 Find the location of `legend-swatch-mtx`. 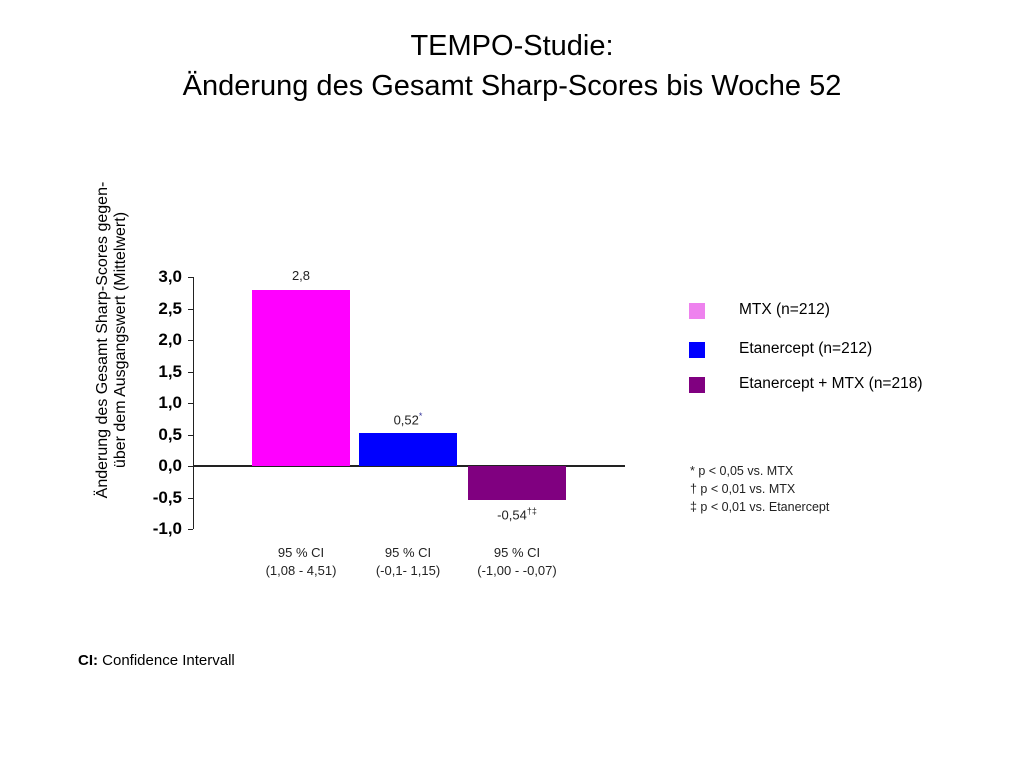

legend-swatch-mtx is located at coordinates (697, 311).